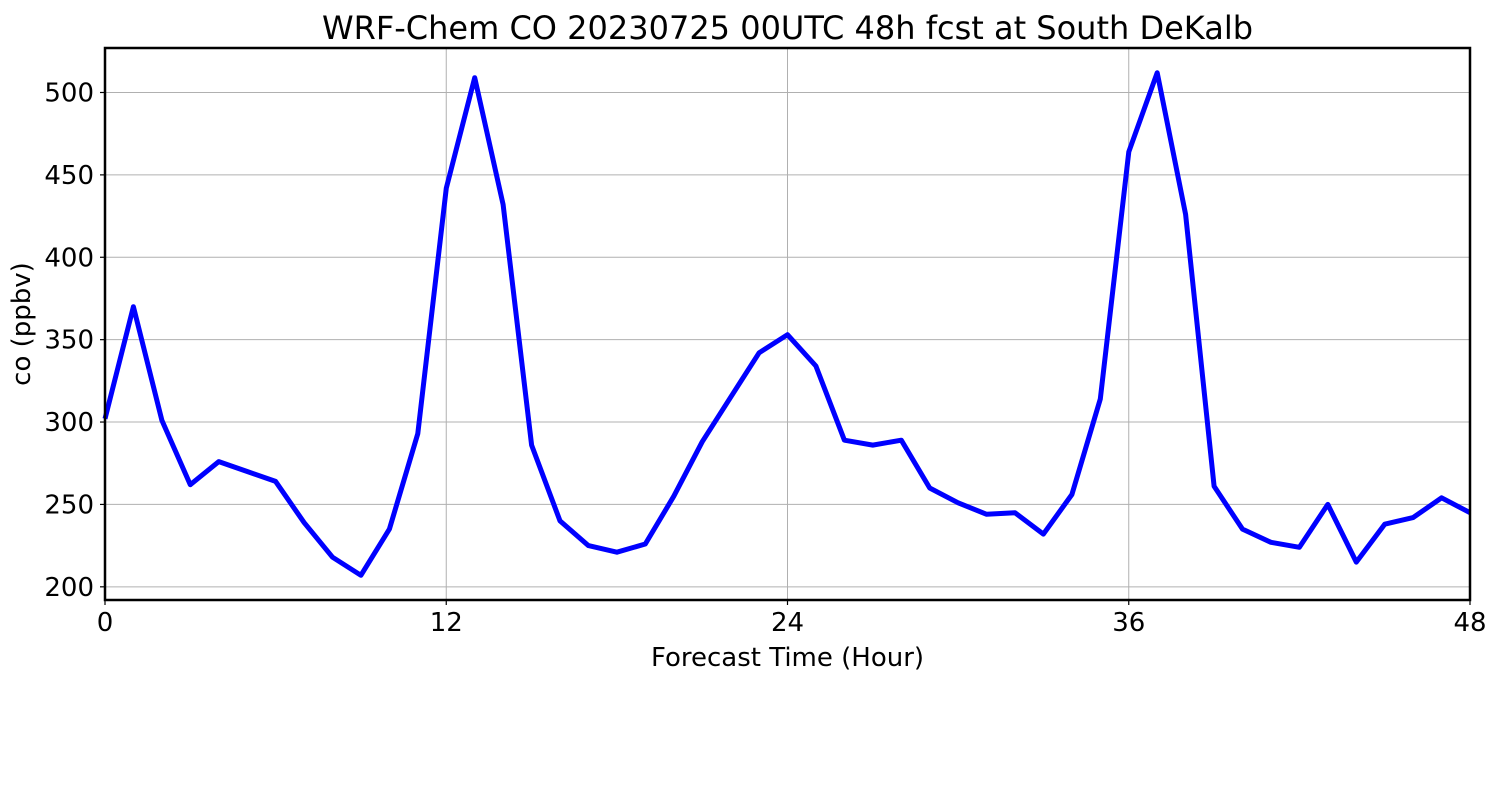  I want to click on x-tick-label: 48, so click(1469, 623).